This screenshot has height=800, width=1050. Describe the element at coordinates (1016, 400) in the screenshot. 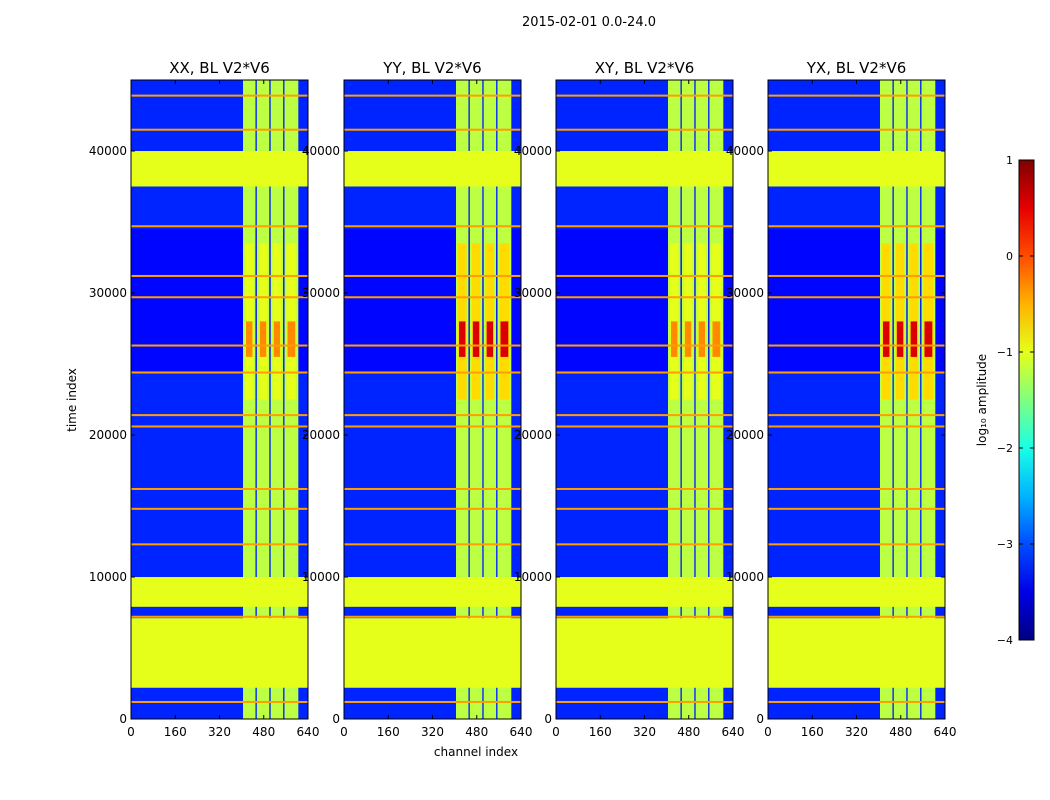

I see `colorbar: 1 0 −1 −2 −3 −4` at that location.